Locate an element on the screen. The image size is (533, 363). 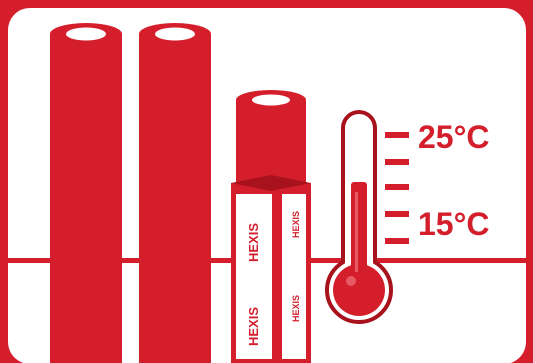
temperature-scale is located at coordinates (397, 188).